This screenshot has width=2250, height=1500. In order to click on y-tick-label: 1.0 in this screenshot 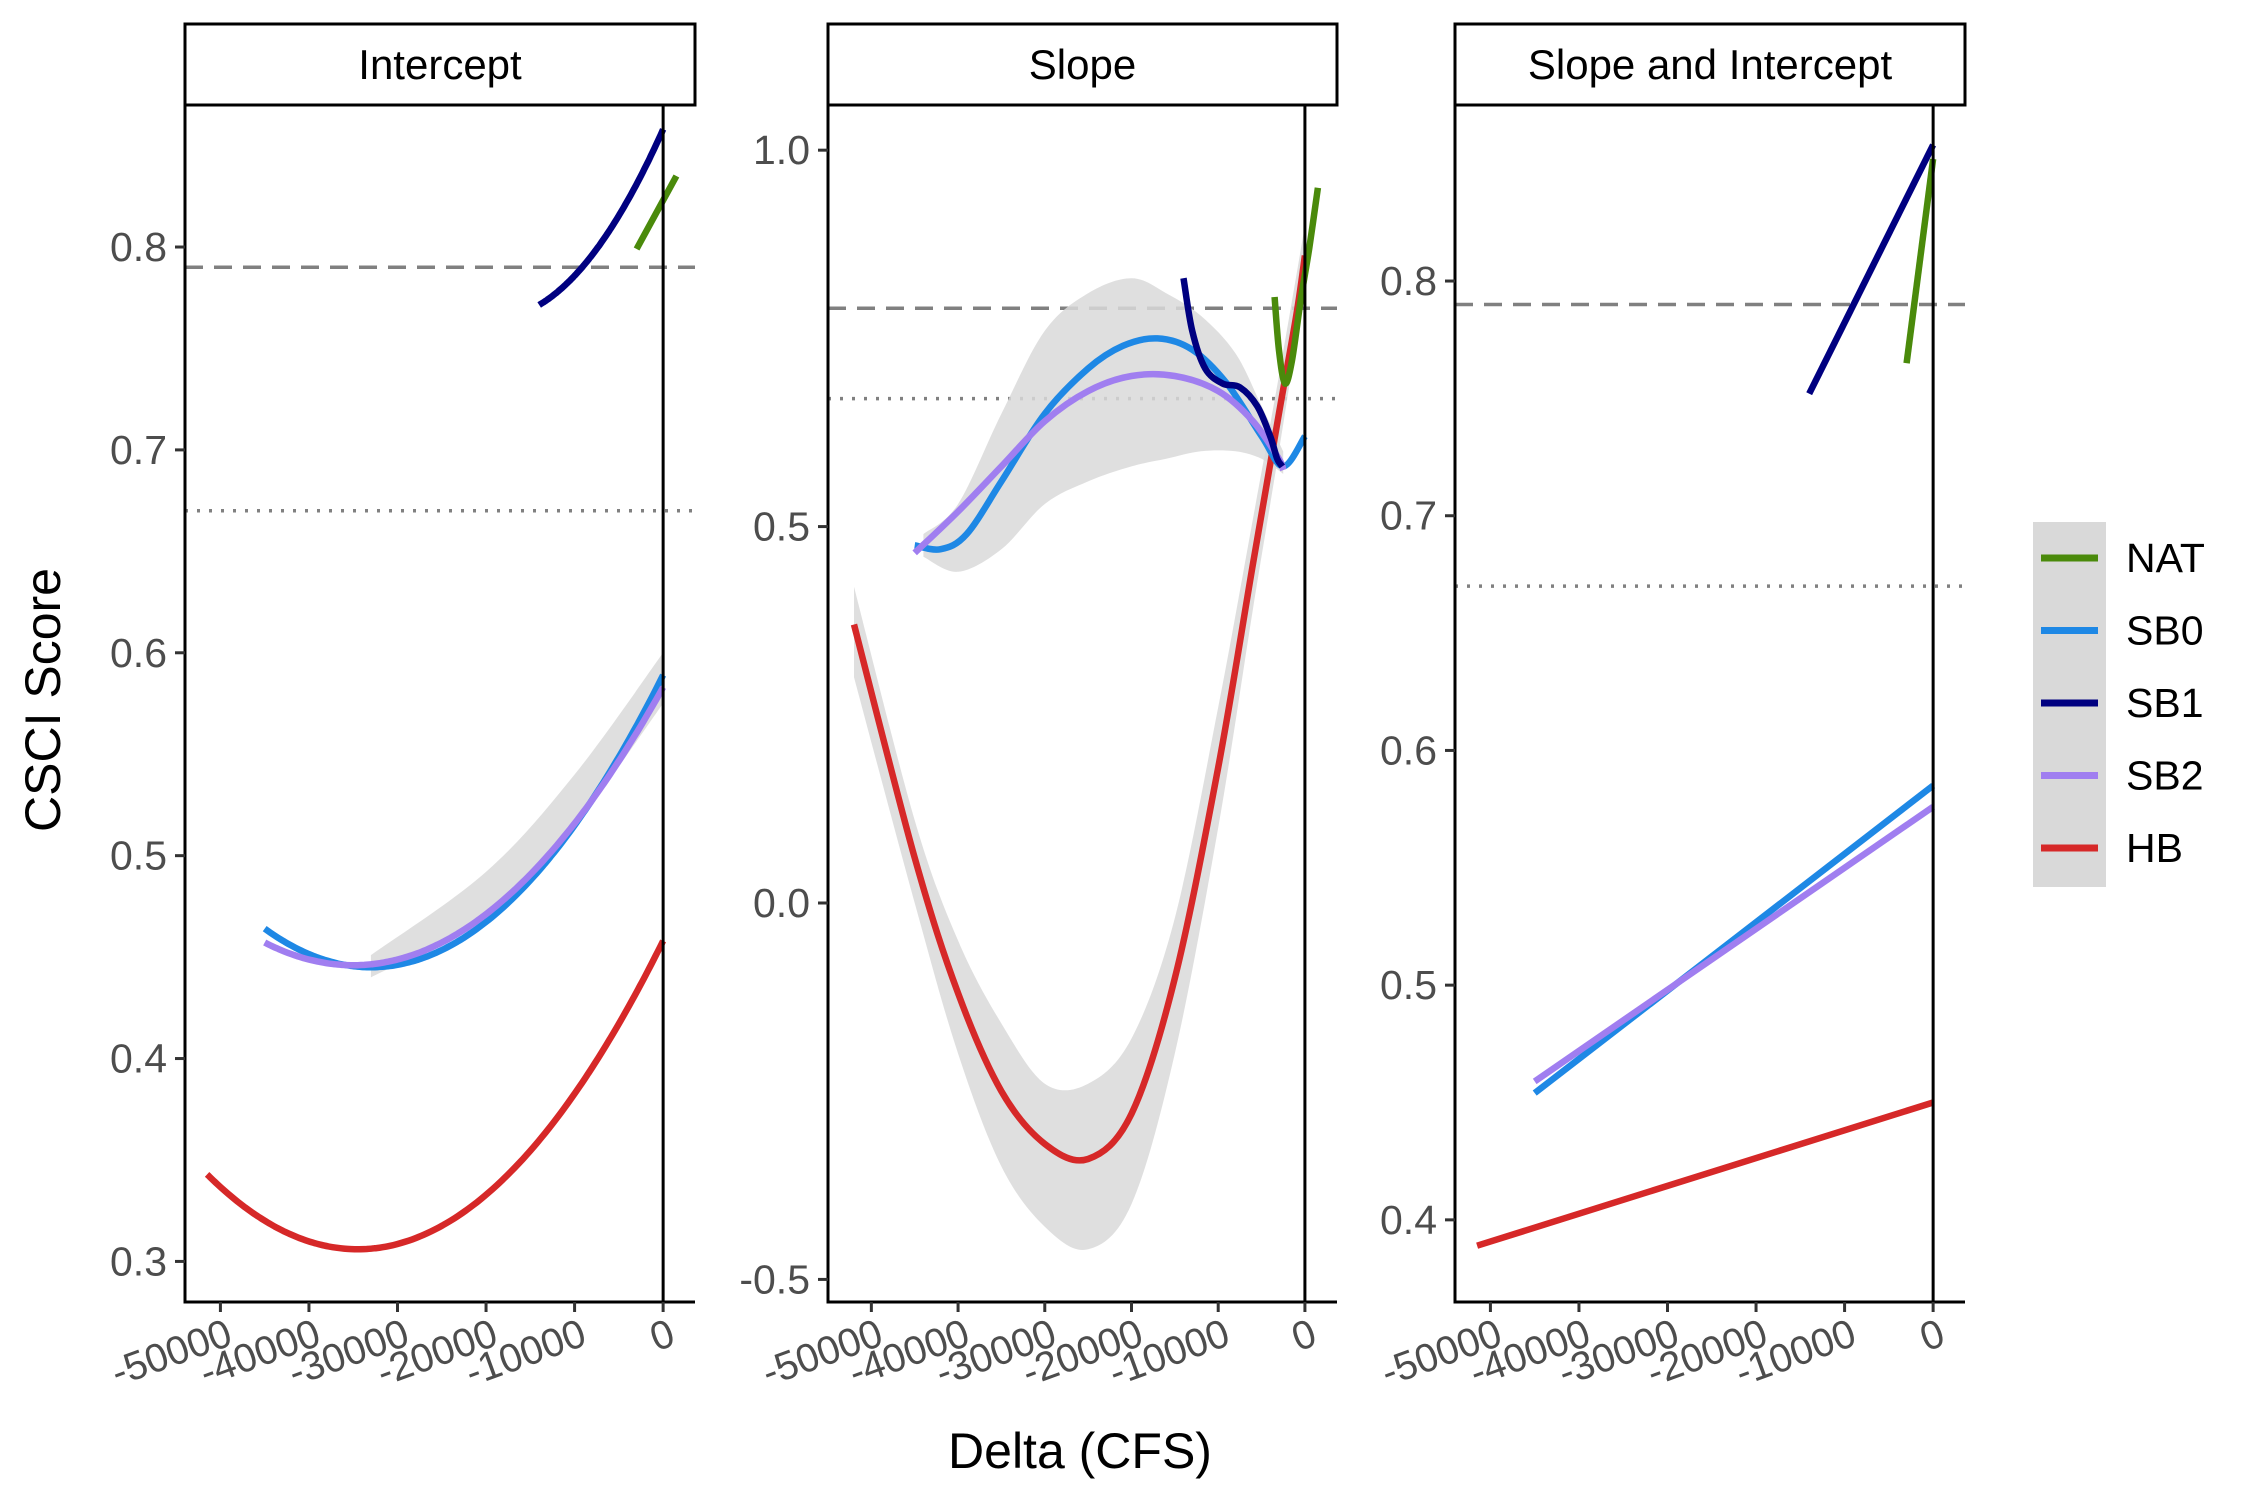, I will do `click(781, 150)`.